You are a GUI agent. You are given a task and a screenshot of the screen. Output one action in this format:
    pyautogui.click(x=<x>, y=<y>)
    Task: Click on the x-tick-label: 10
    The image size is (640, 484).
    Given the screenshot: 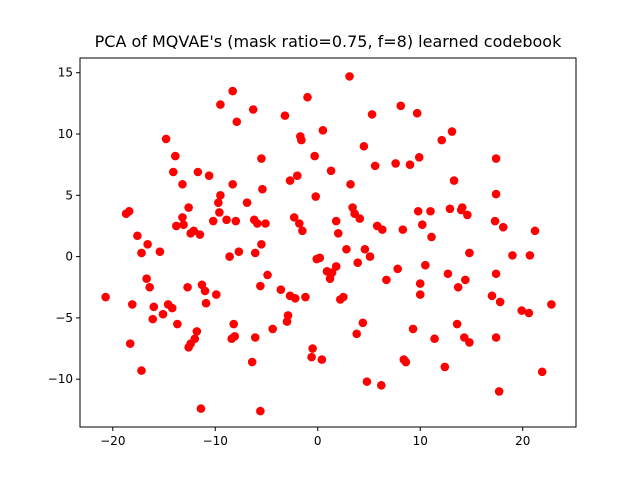 What is the action you would take?
    pyautogui.click(x=420, y=441)
    